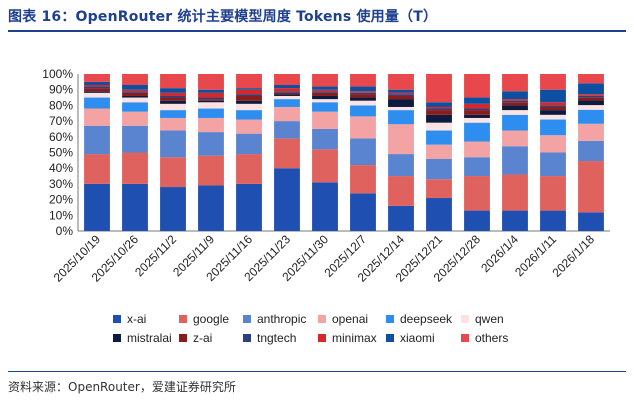  Describe the element at coordinates (223, 17) in the screenshot. I see `chart-title: 图表 16：OpenRouter 统计主要模型周度 Tokens 使用量（T）` at that location.